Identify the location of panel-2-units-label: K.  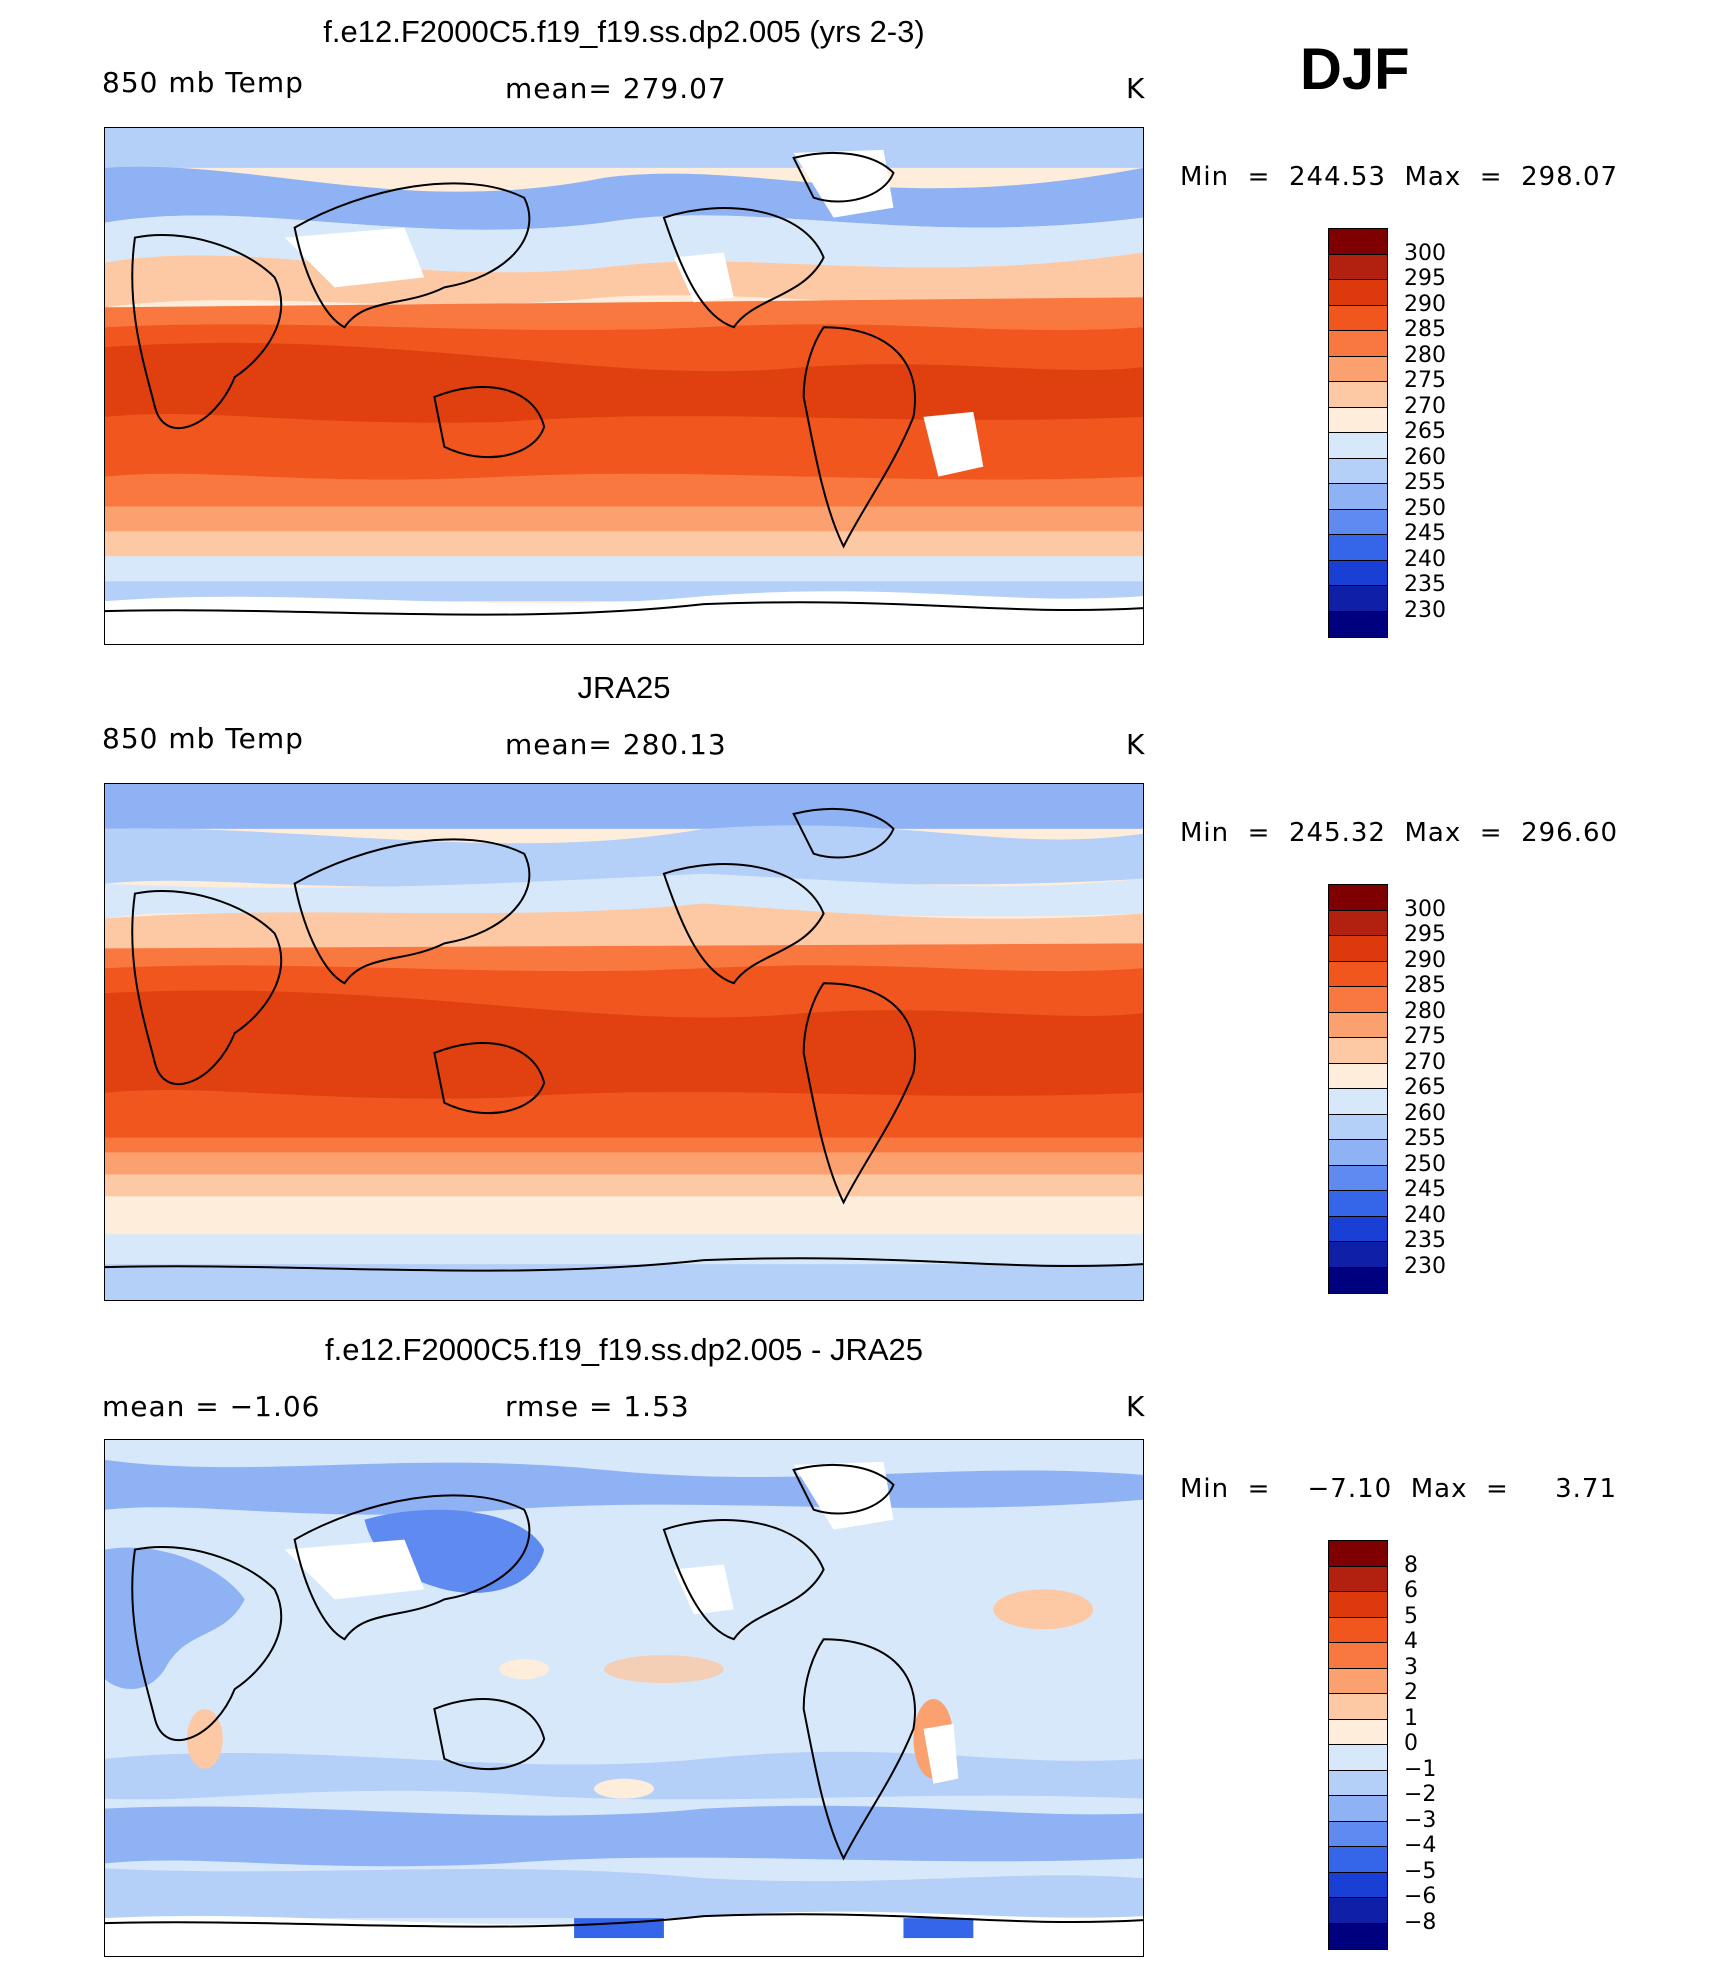
(1136, 744).